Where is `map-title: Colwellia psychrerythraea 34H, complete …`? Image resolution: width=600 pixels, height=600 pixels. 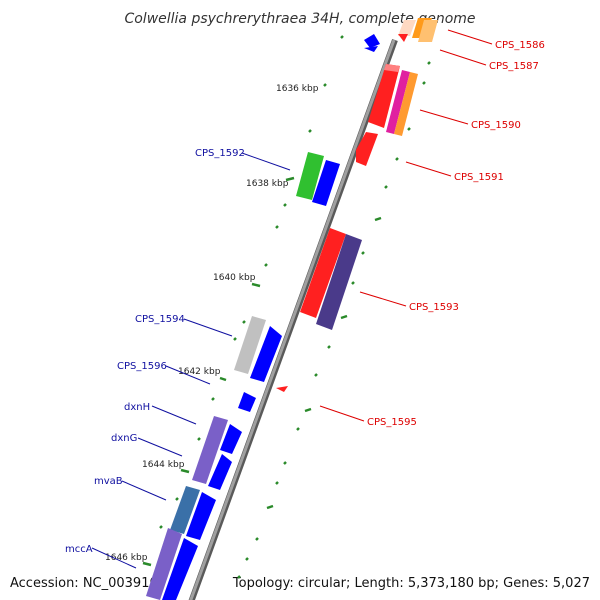
map-title: Colwellia psychrerythraea 34H, complete … is located at coordinates (299, 19).